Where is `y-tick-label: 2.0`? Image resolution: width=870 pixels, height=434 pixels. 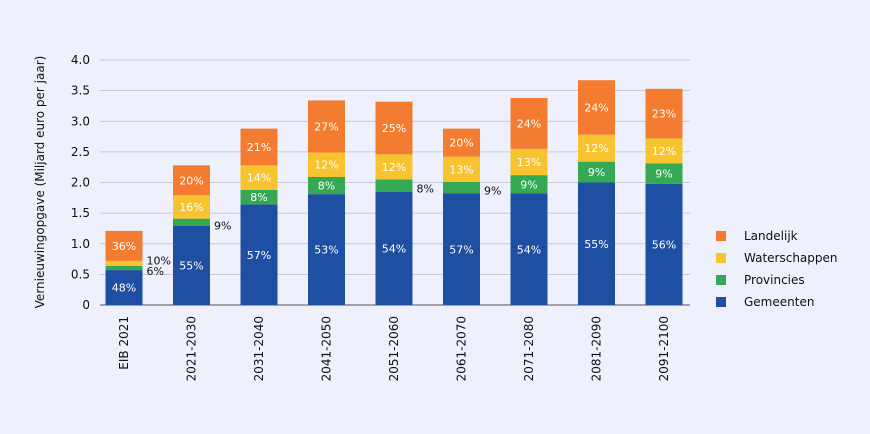 y-tick-label: 2.0 is located at coordinates (80, 183).